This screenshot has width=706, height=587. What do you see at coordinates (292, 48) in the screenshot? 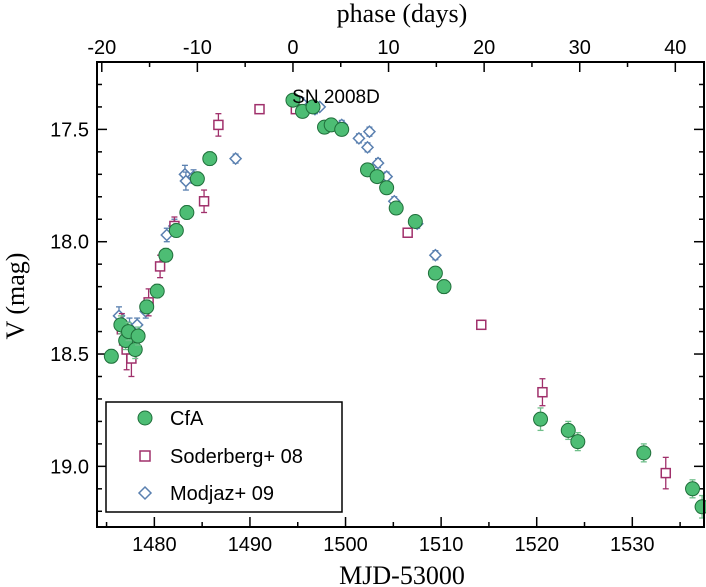
I see `phase-tick-label: 0` at bounding box center [292, 48].